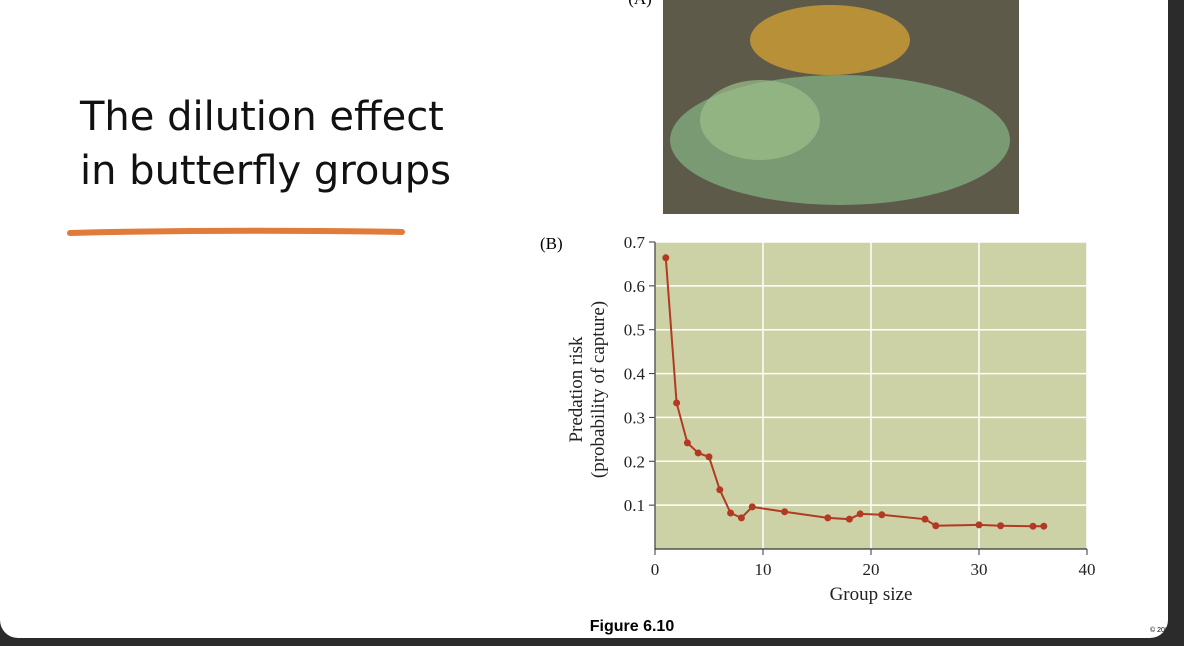 The image size is (1184, 646). I want to click on figure-caption: Figure 6.10, so click(632, 626).